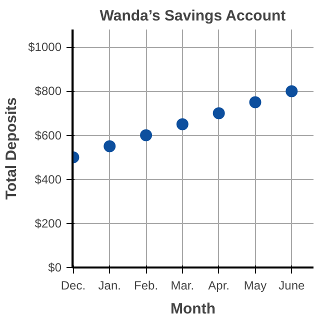  Describe the element at coordinates (48, 179) in the screenshot. I see `y-tick-label: $400` at that location.